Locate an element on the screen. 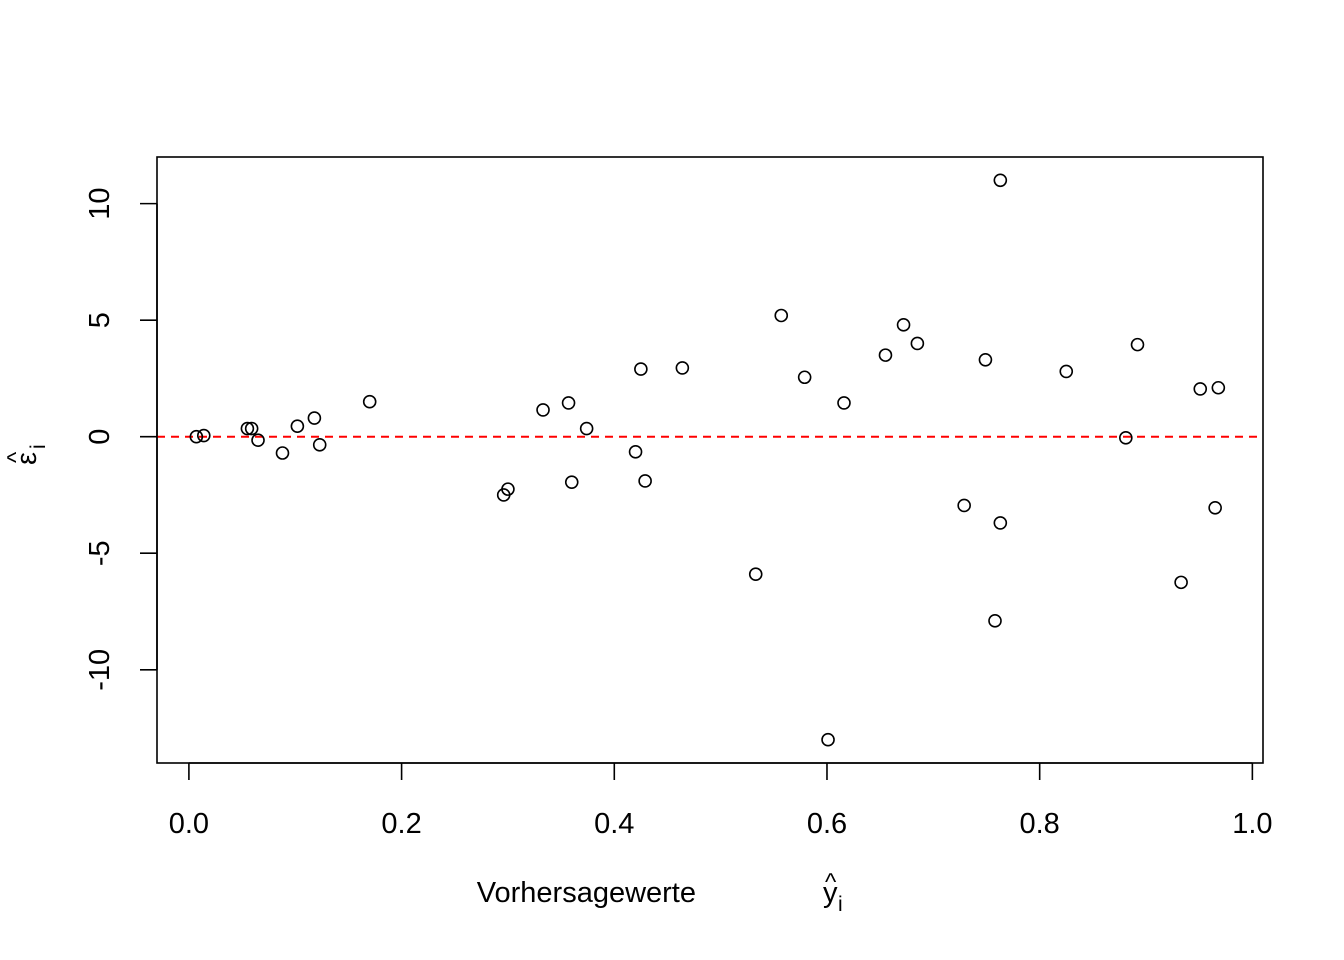 This screenshot has height=960, width=1344. y-tick-label: -10 is located at coordinates (100, 670).